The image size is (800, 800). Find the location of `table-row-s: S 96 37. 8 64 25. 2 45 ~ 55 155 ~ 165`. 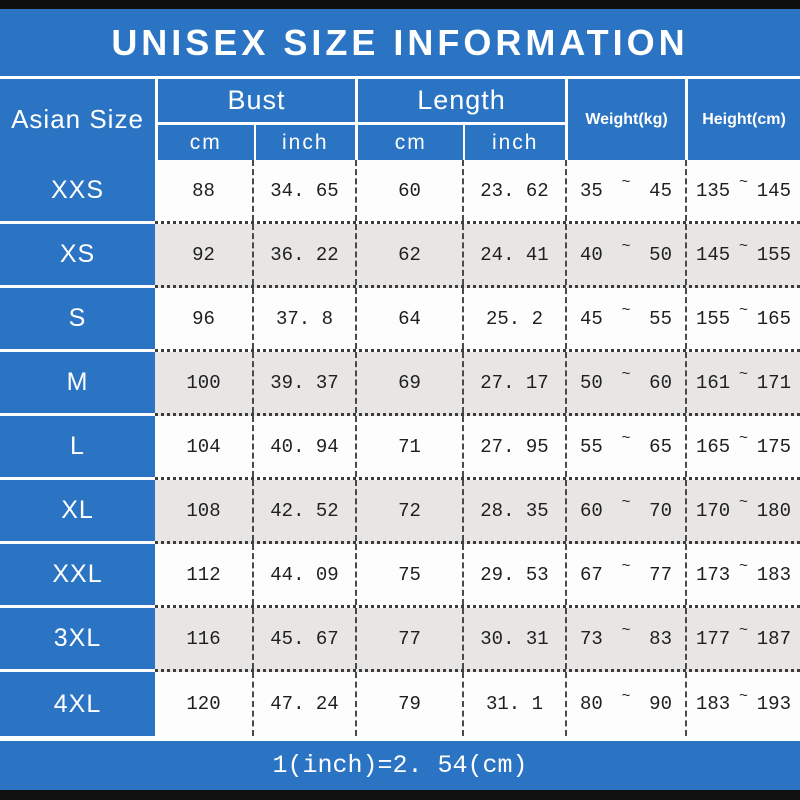

table-row-s: S 96 37. 8 64 25. 2 45 ~ 55 155 ~ 165 is located at coordinates (400, 320).